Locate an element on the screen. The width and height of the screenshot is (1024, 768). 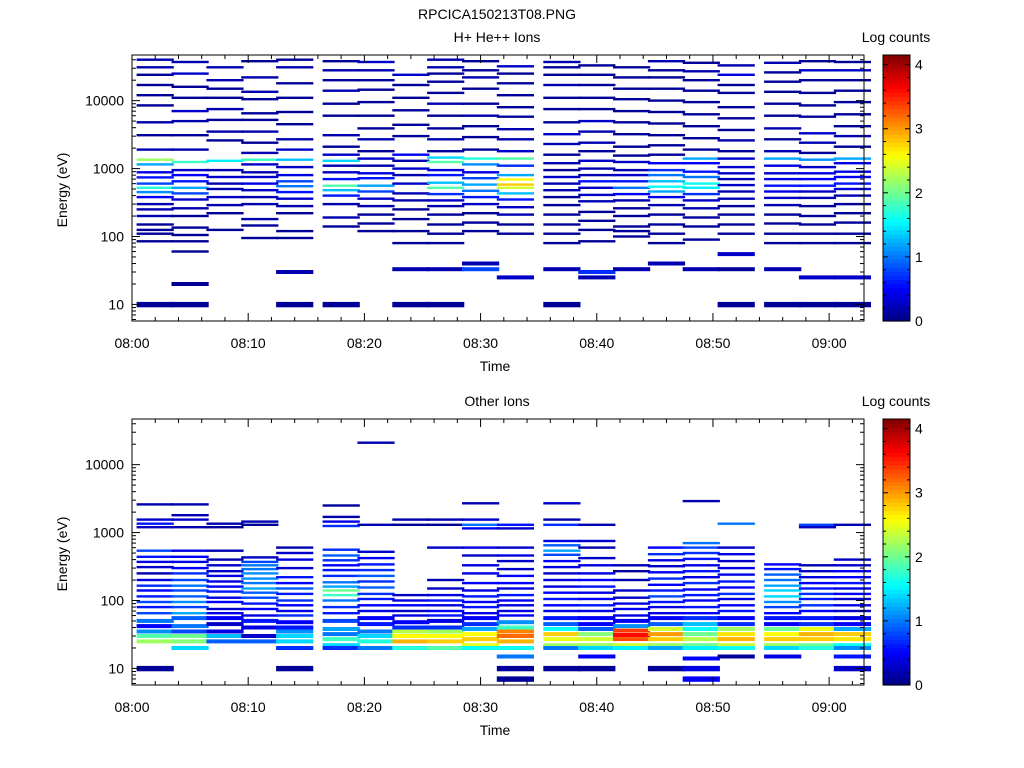
x-tick-label: 08:20 is located at coordinates (364, 343).